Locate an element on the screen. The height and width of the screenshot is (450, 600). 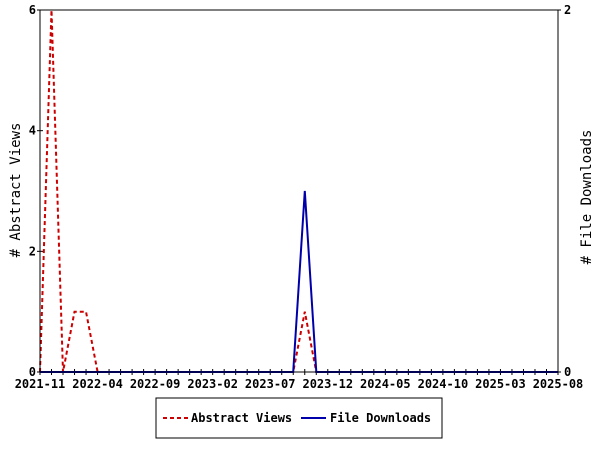
y-tick-label: 0 is located at coordinates (32, 372).